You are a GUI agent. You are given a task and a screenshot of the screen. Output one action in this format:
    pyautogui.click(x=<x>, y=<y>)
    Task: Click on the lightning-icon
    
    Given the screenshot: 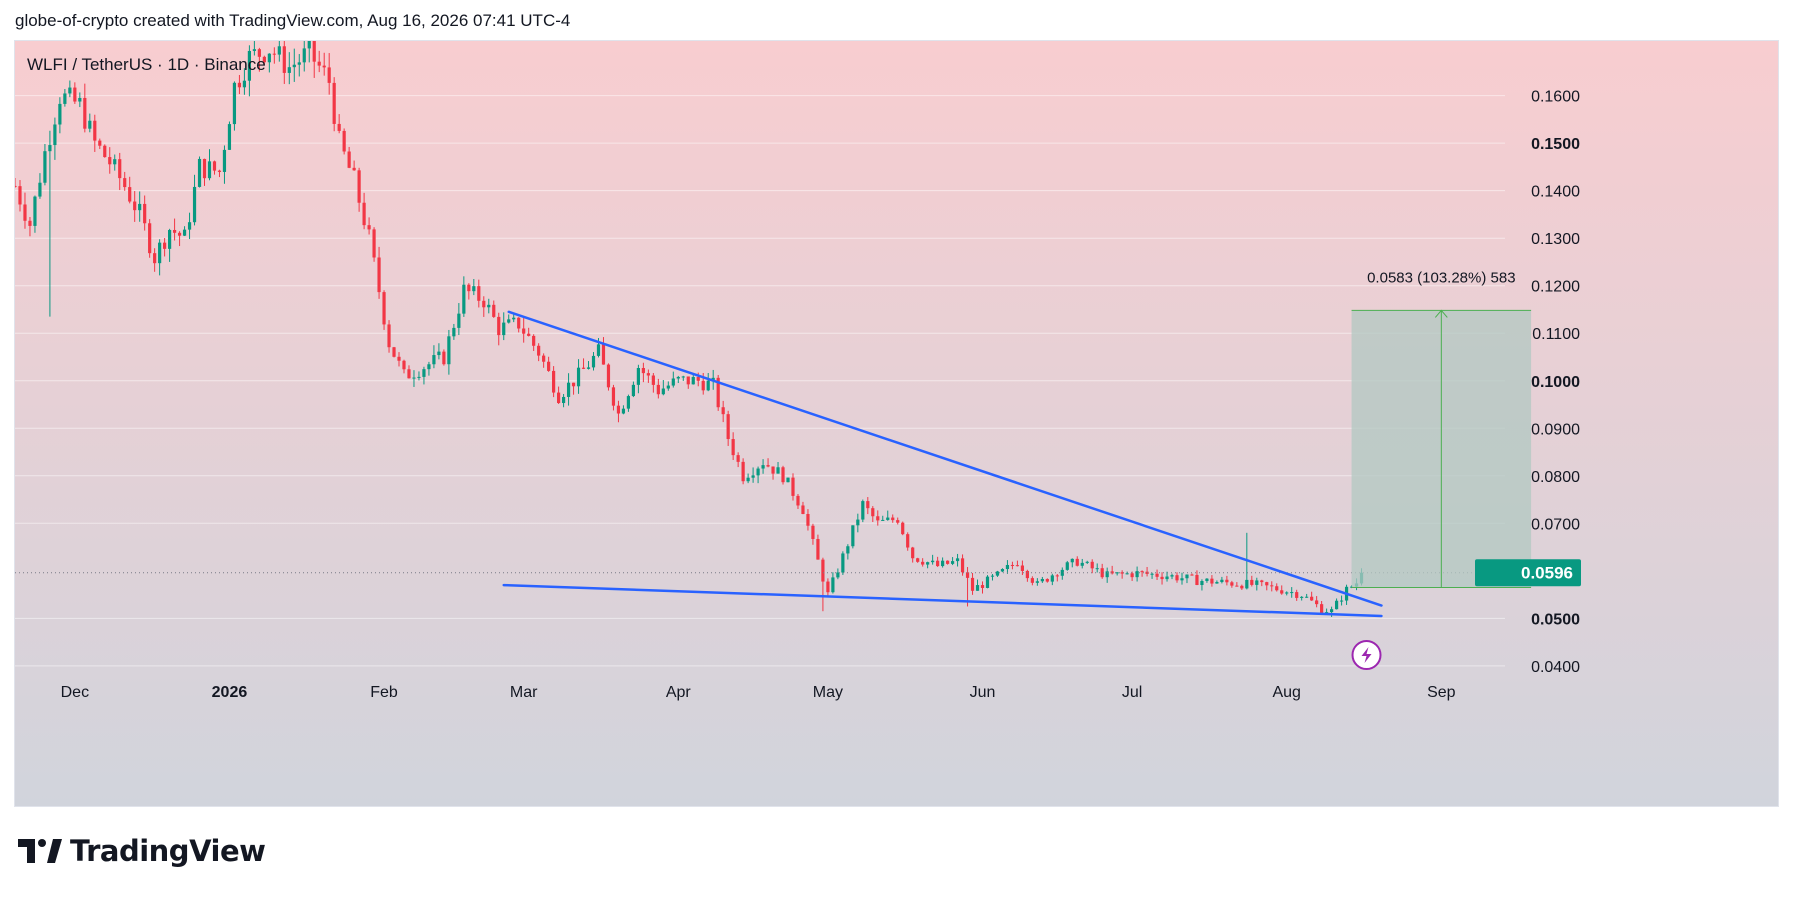 What is the action you would take?
    pyautogui.click(x=1366, y=655)
    